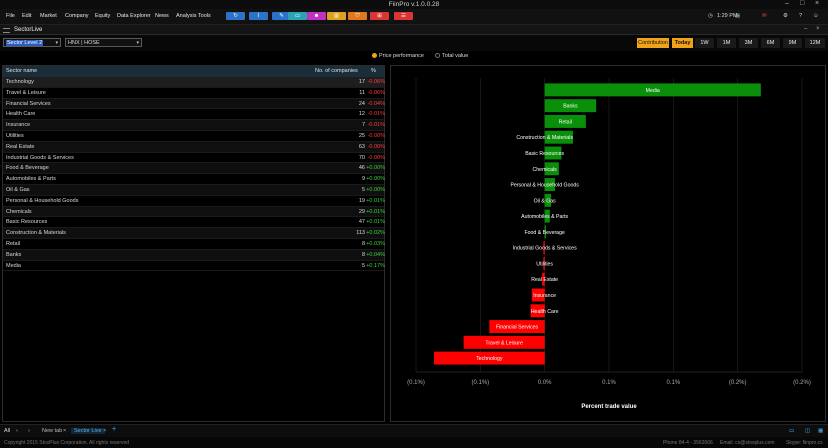 This screenshot has height=448, width=828. What do you see at coordinates (361, 103) in the screenshot?
I see `company-count-cell: 24` at bounding box center [361, 103].